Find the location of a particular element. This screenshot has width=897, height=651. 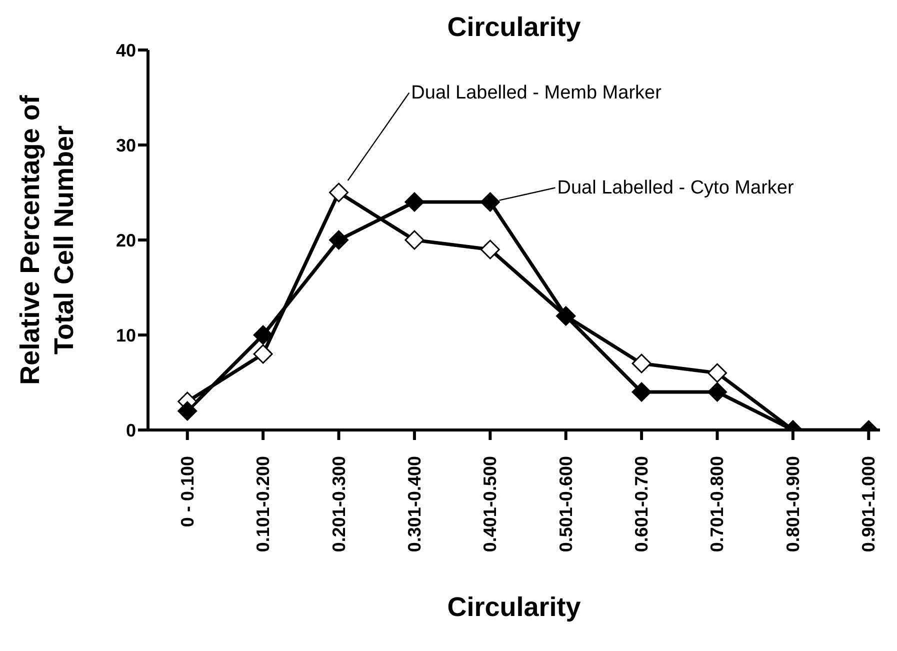

y-tick-label: 40 is located at coordinates (126, 50).